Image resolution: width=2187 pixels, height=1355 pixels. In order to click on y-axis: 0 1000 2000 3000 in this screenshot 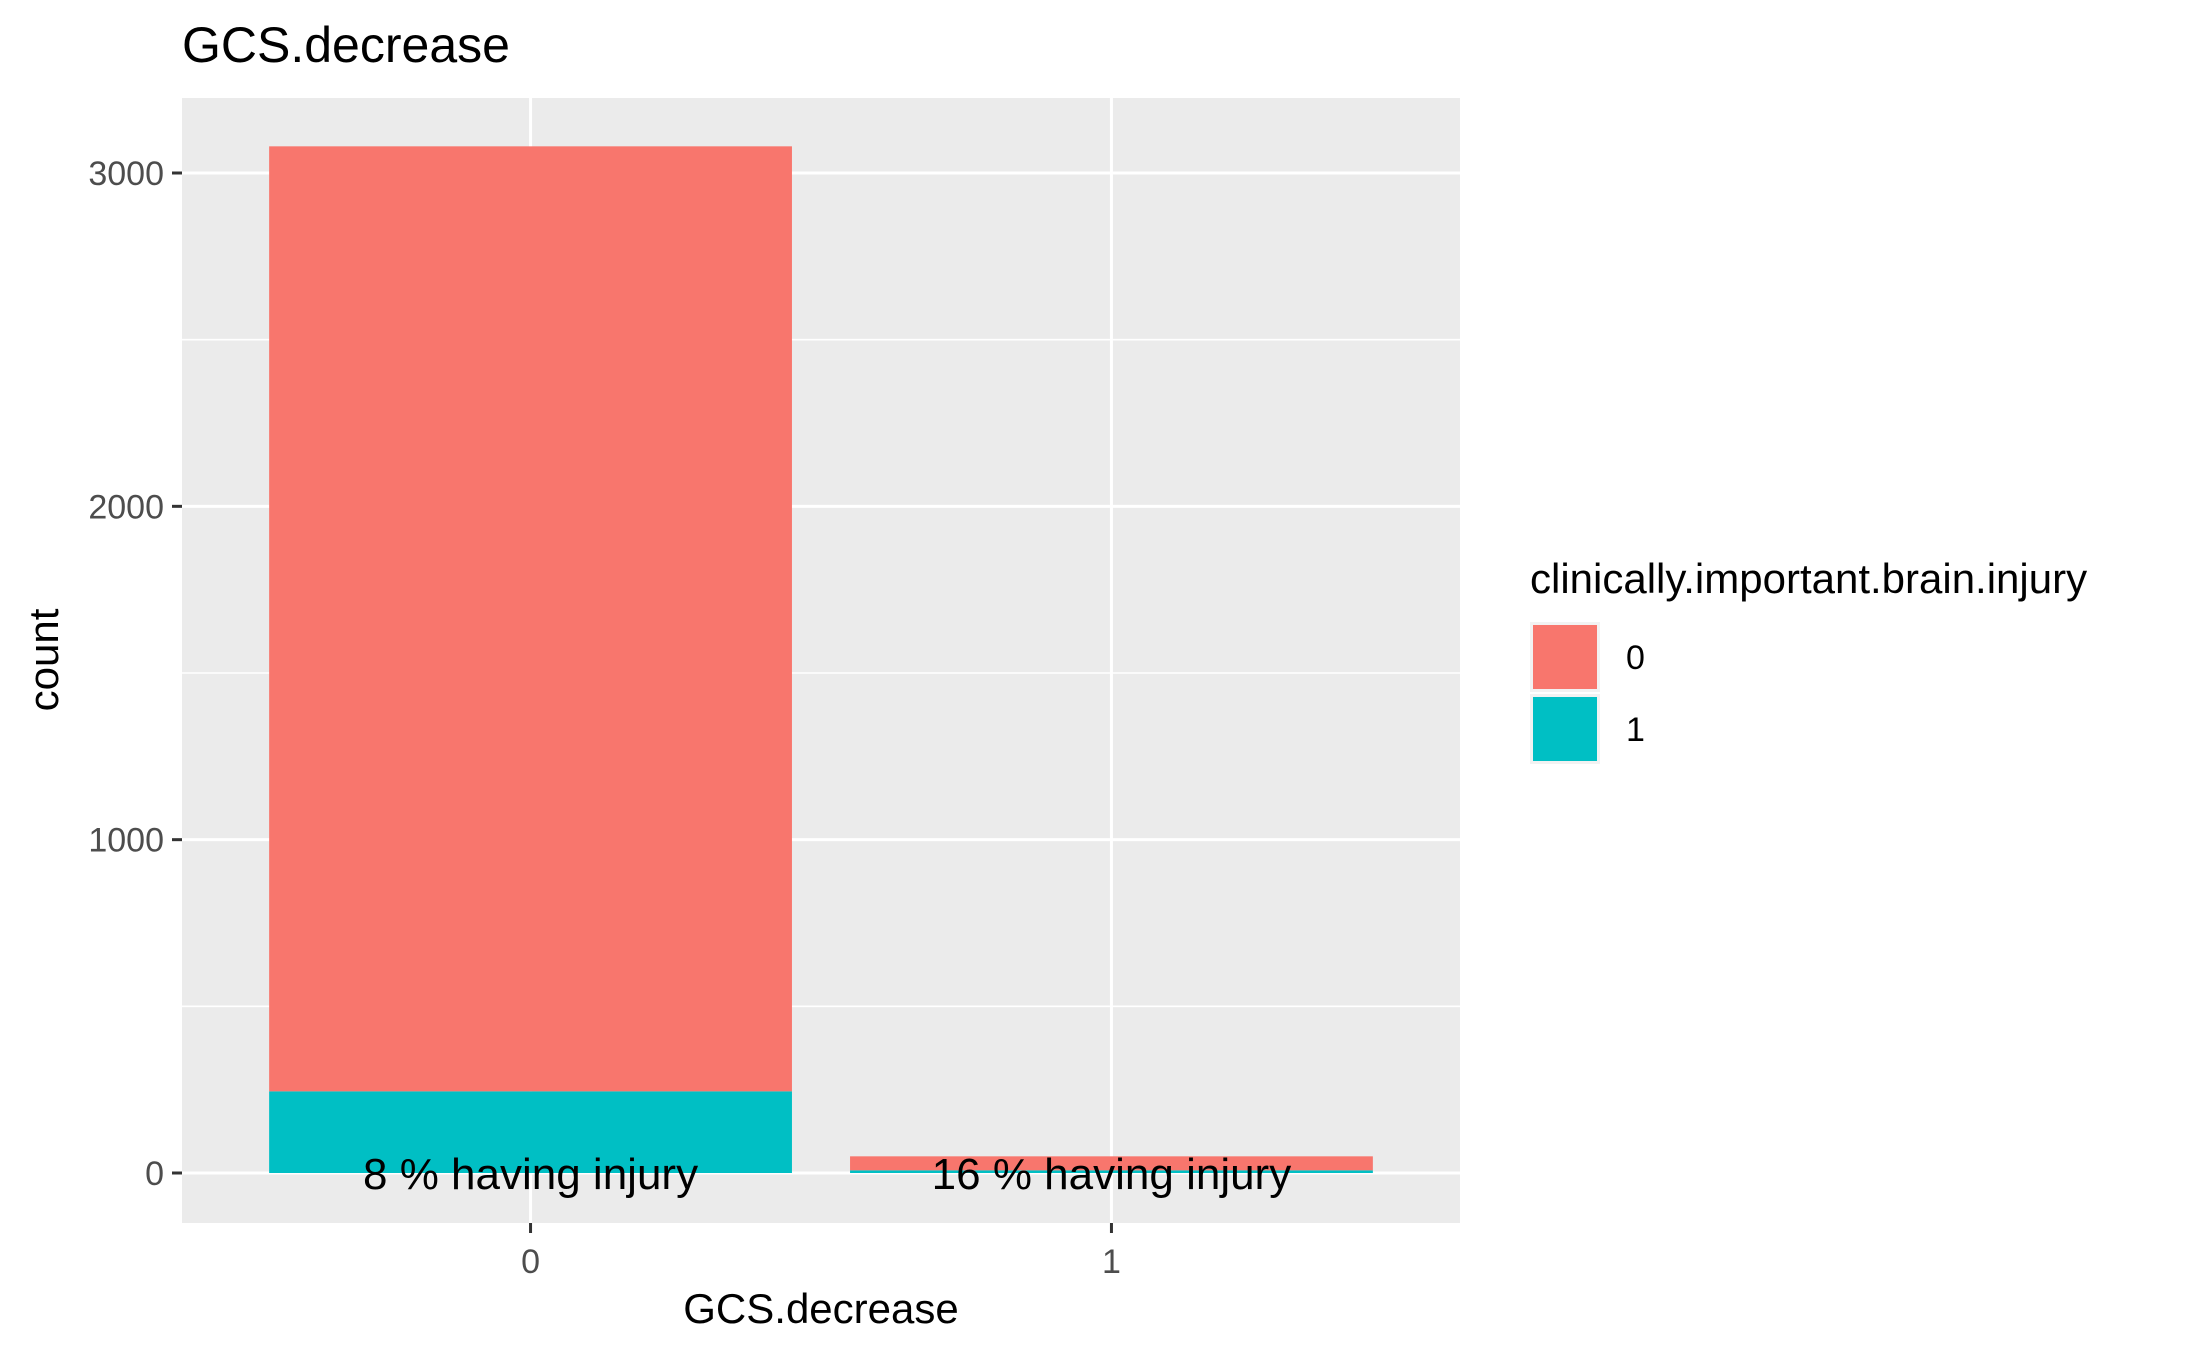, I will do `click(135, 674)`.